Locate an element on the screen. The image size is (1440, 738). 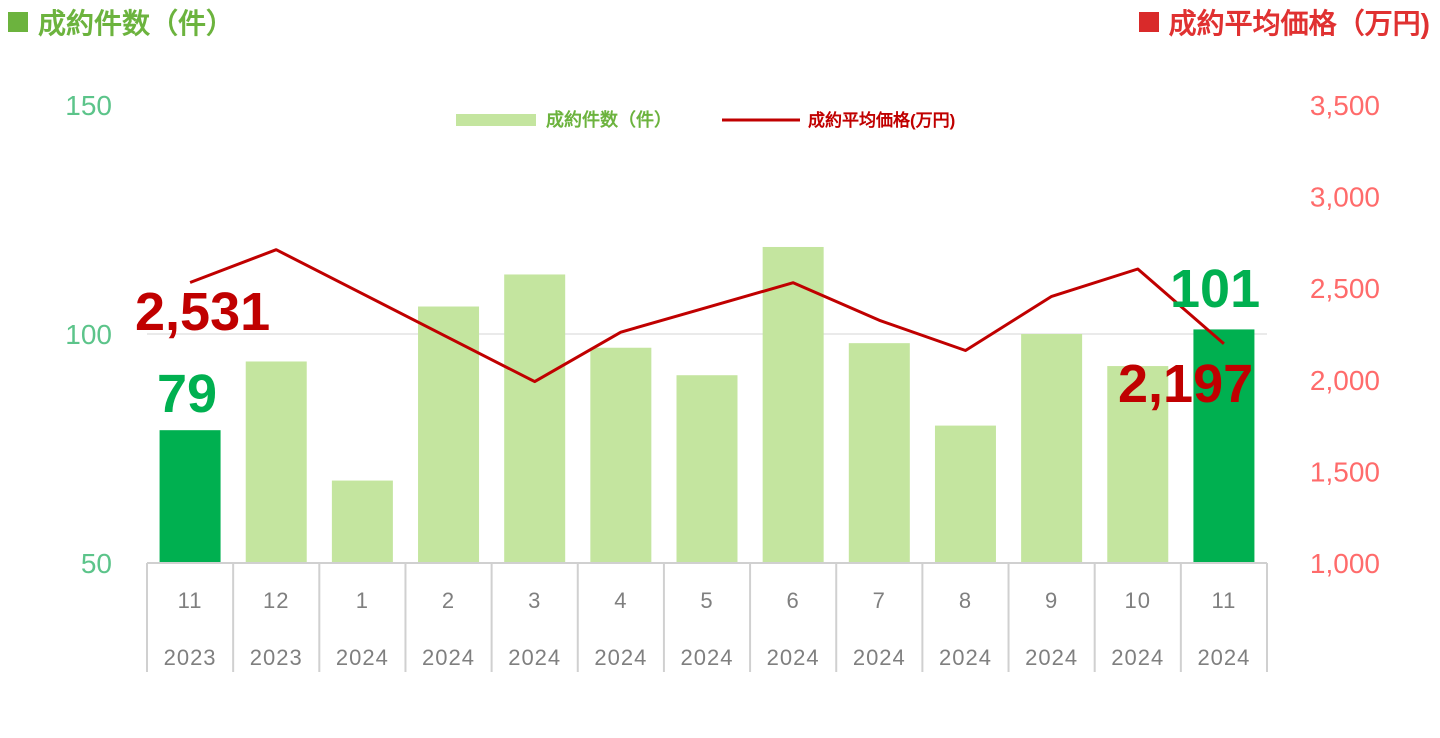
price-line is located at coordinates (707, 316).